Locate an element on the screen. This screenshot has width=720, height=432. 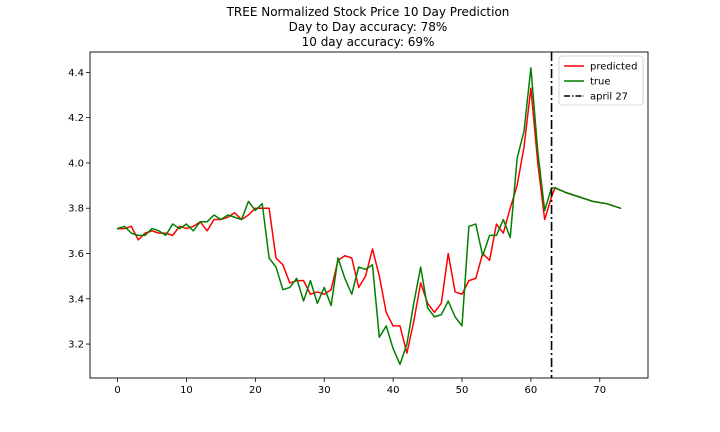
legend-item-predicted-label: predicted is located at coordinates (613, 67).